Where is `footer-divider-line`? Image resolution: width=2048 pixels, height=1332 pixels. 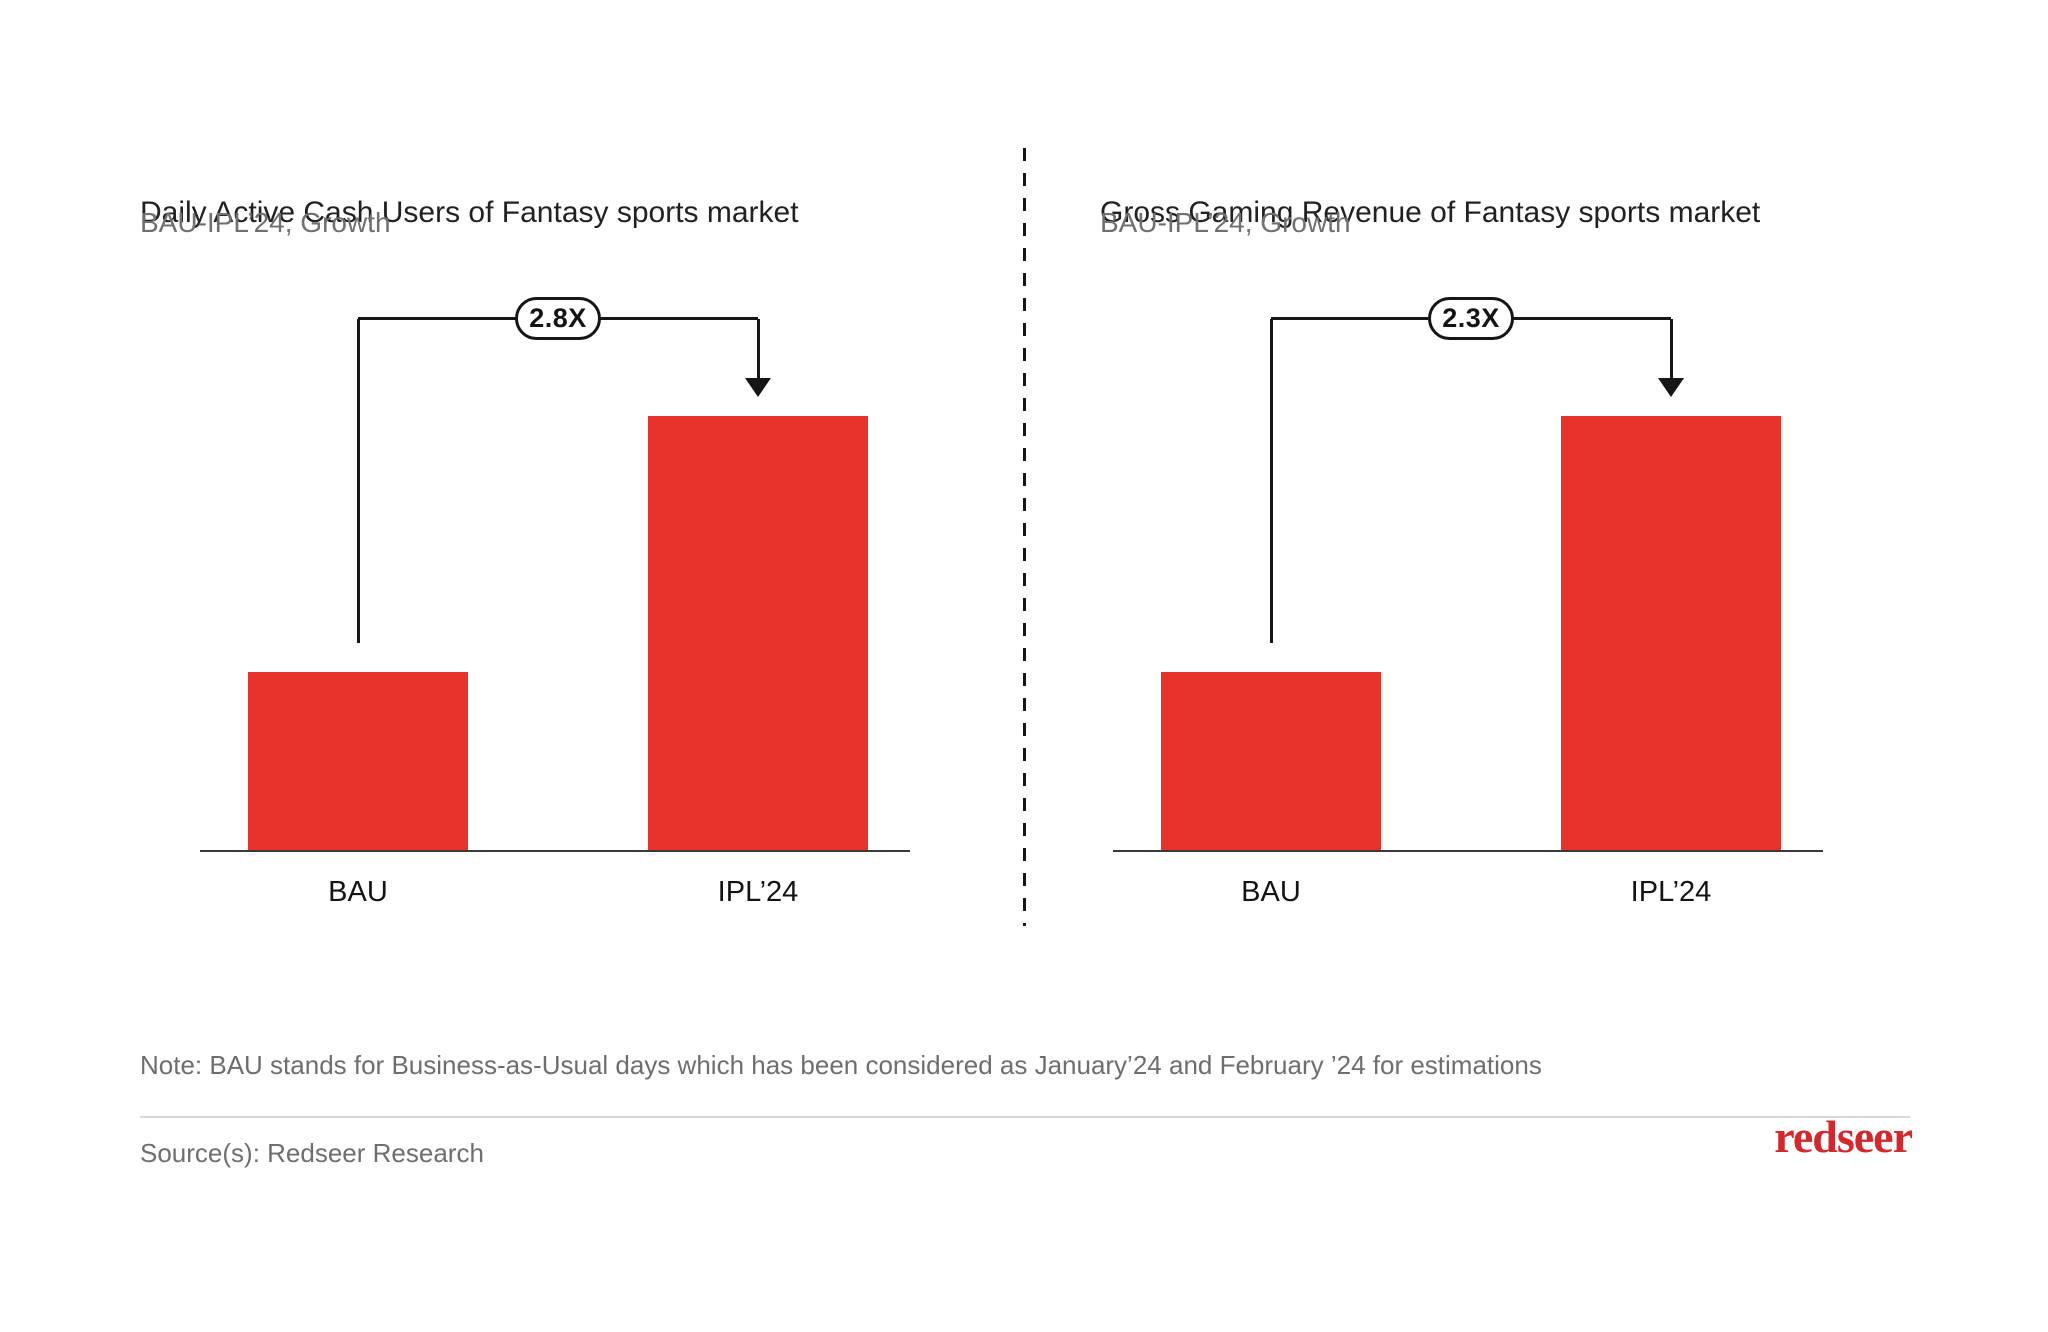 footer-divider-line is located at coordinates (1025, 1117).